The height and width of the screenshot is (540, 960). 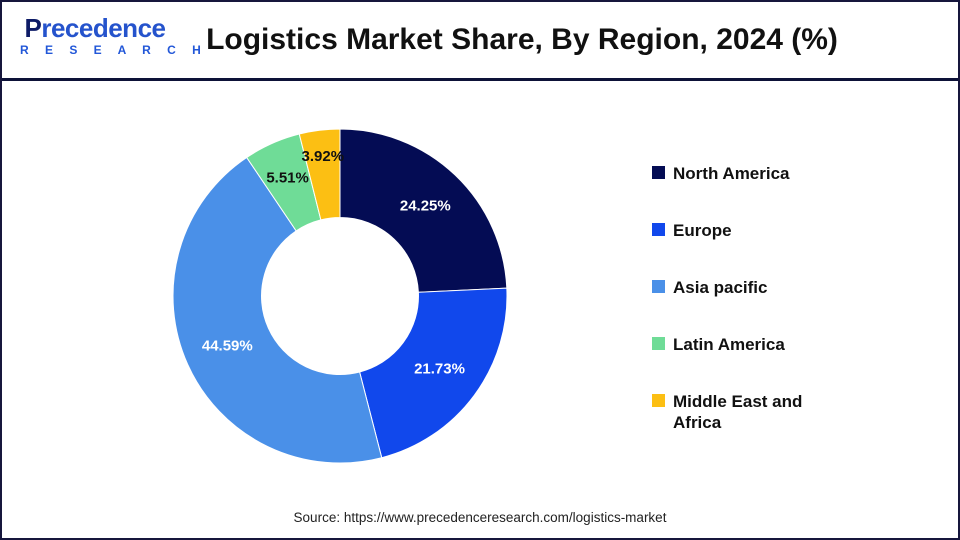 What do you see at coordinates (720, 287) in the screenshot?
I see `legend-label-asia-pacific: Asia pacific` at bounding box center [720, 287].